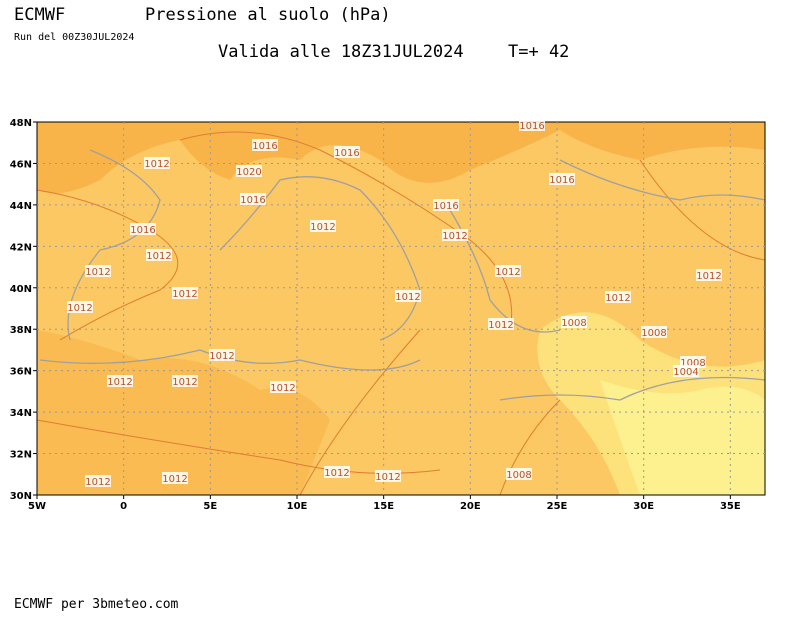 The height and width of the screenshot is (618, 800). I want to click on footer: ECMWF per 3bmeteo.com, so click(96, 604).